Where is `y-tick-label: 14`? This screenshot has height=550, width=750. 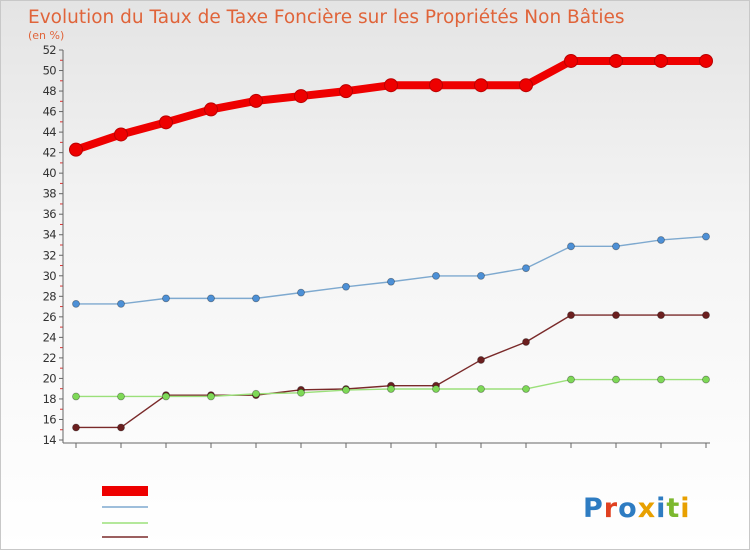
y-tick-label: 14 is located at coordinates (50, 440).